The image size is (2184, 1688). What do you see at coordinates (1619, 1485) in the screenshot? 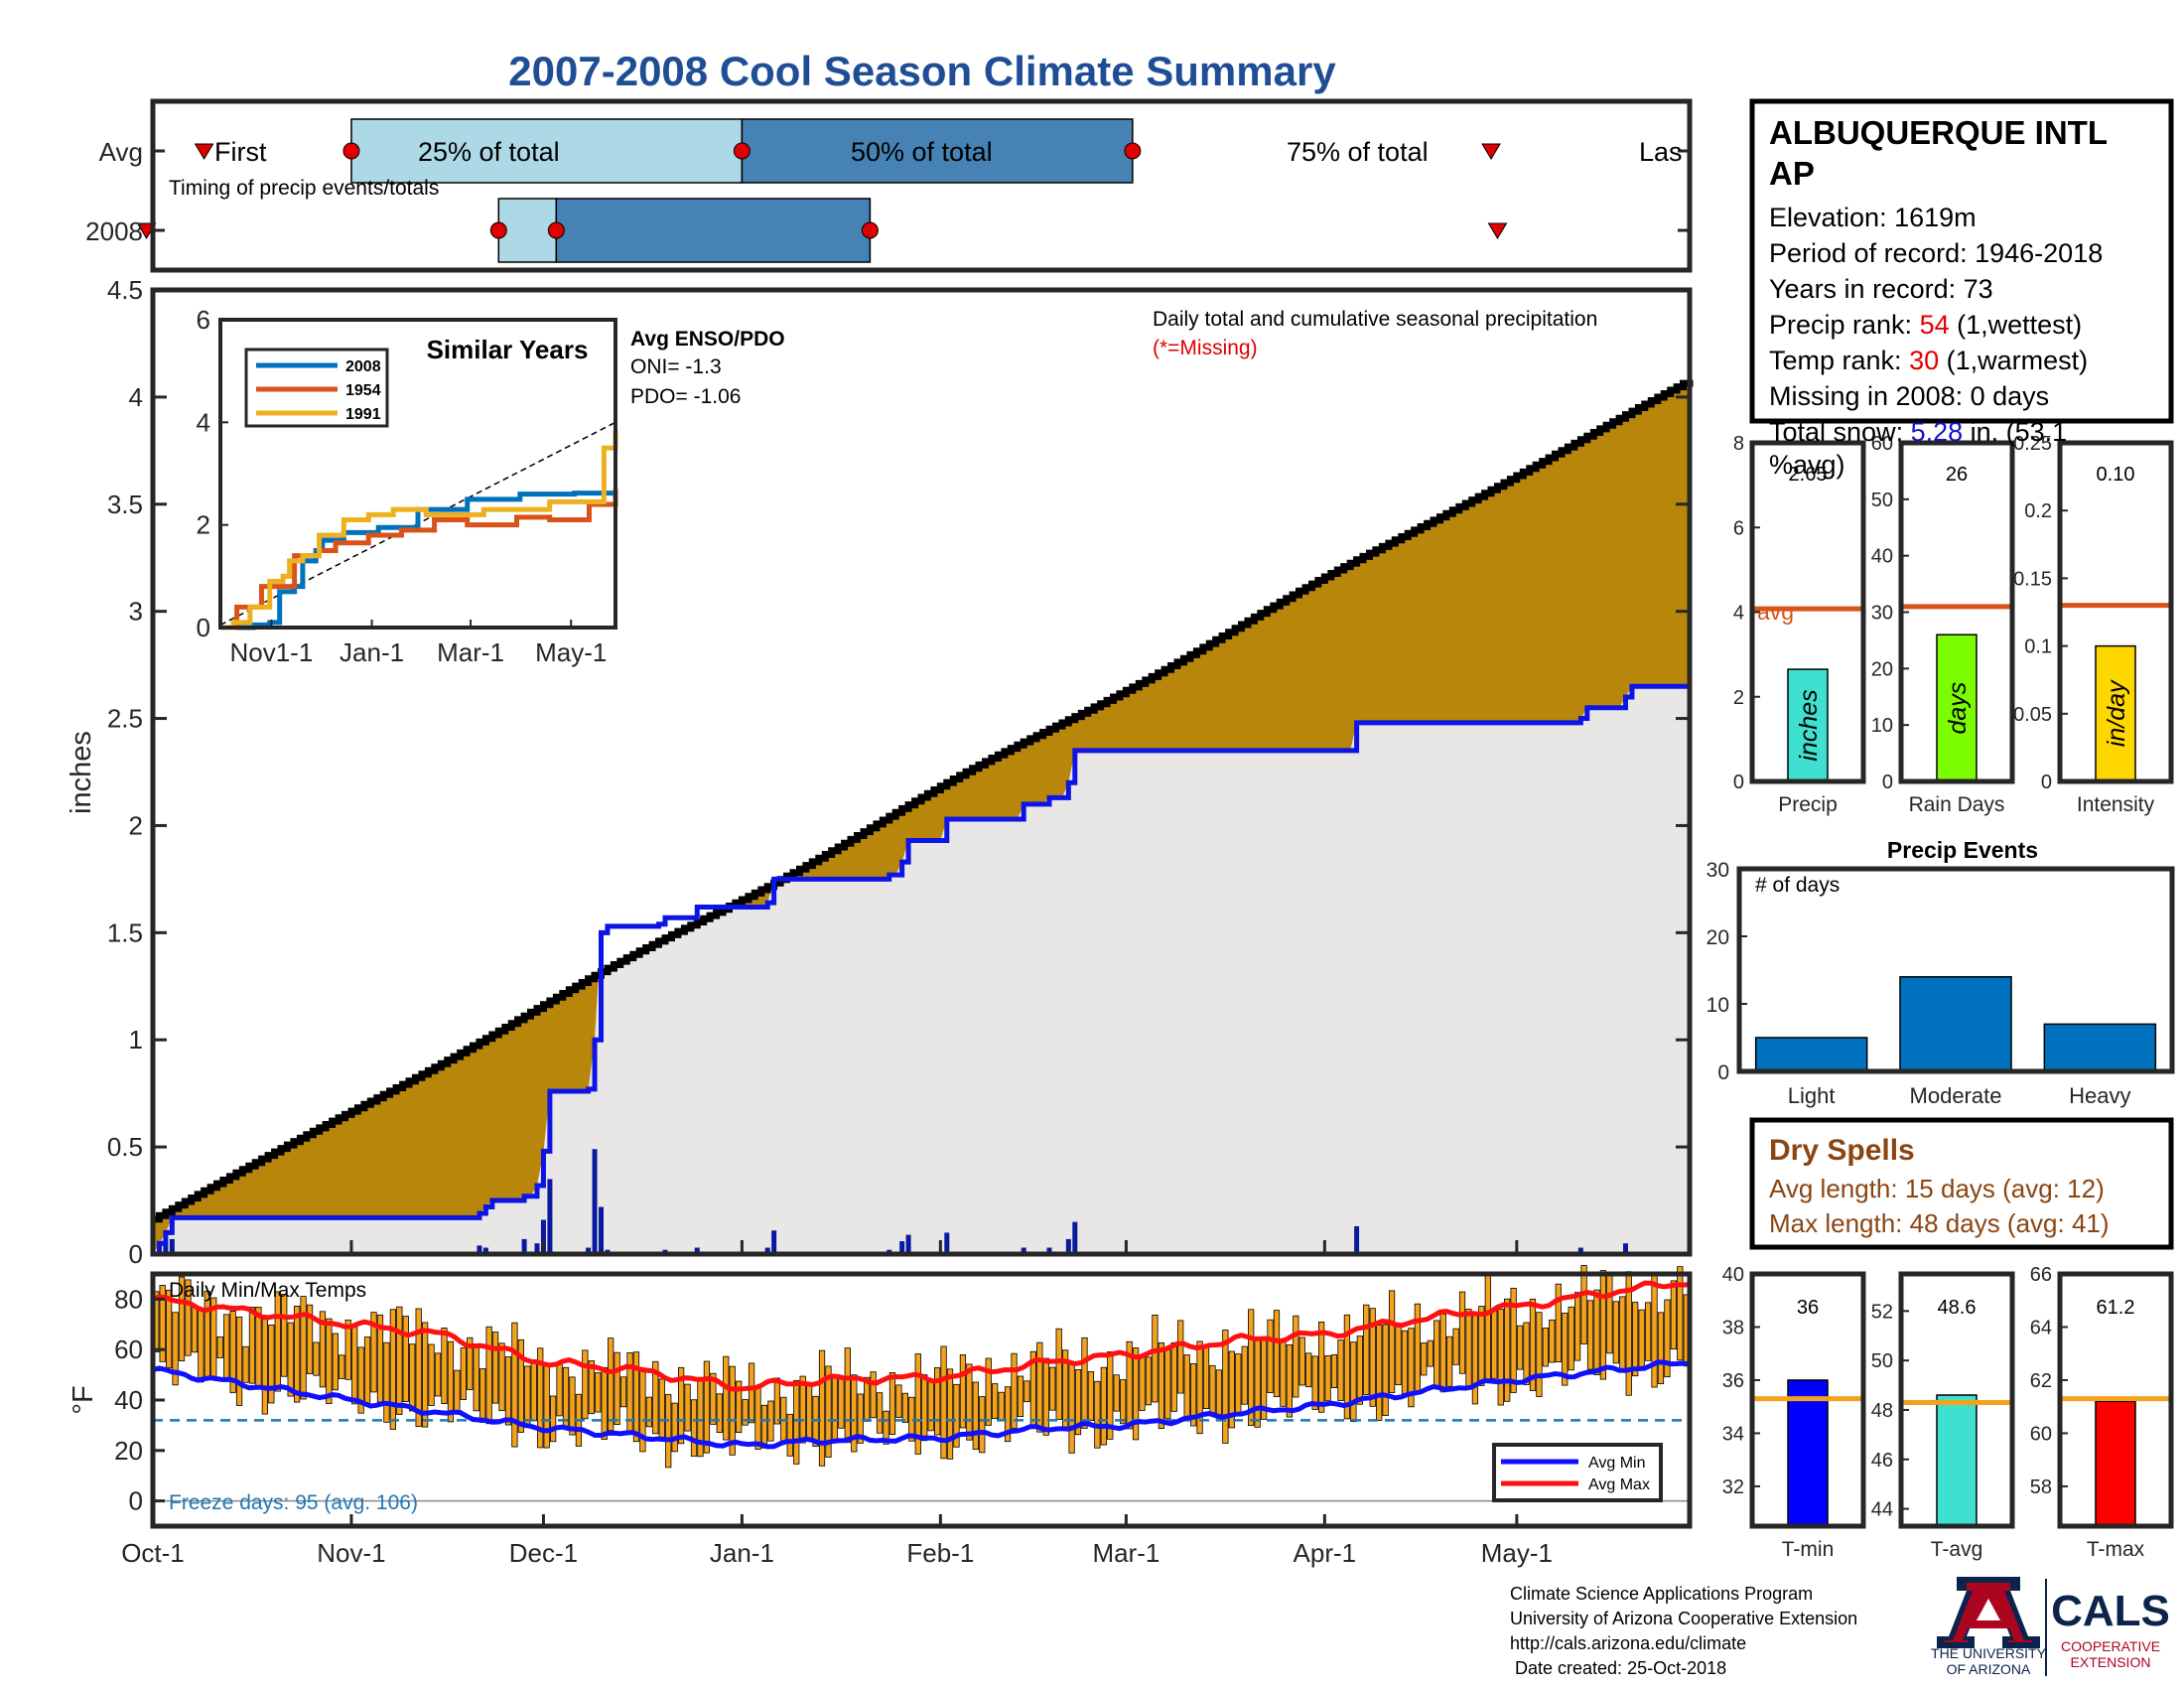
I see `temp-legend-avg-max: Avg Max` at bounding box center [1619, 1485].